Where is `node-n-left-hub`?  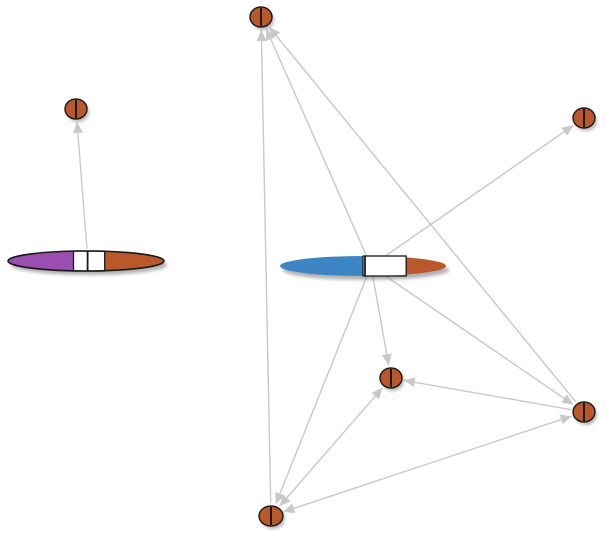
node-n-left-hub is located at coordinates (87, 262).